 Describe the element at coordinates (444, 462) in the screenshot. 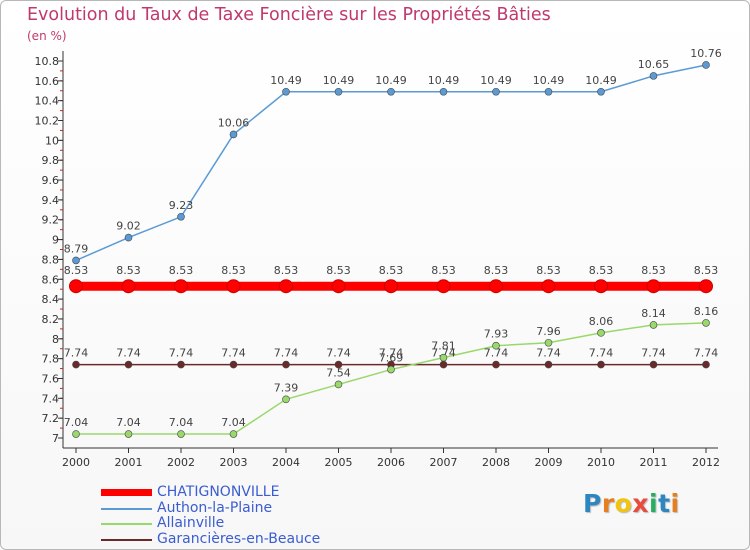

I see `x-tick-label: 2007` at that location.